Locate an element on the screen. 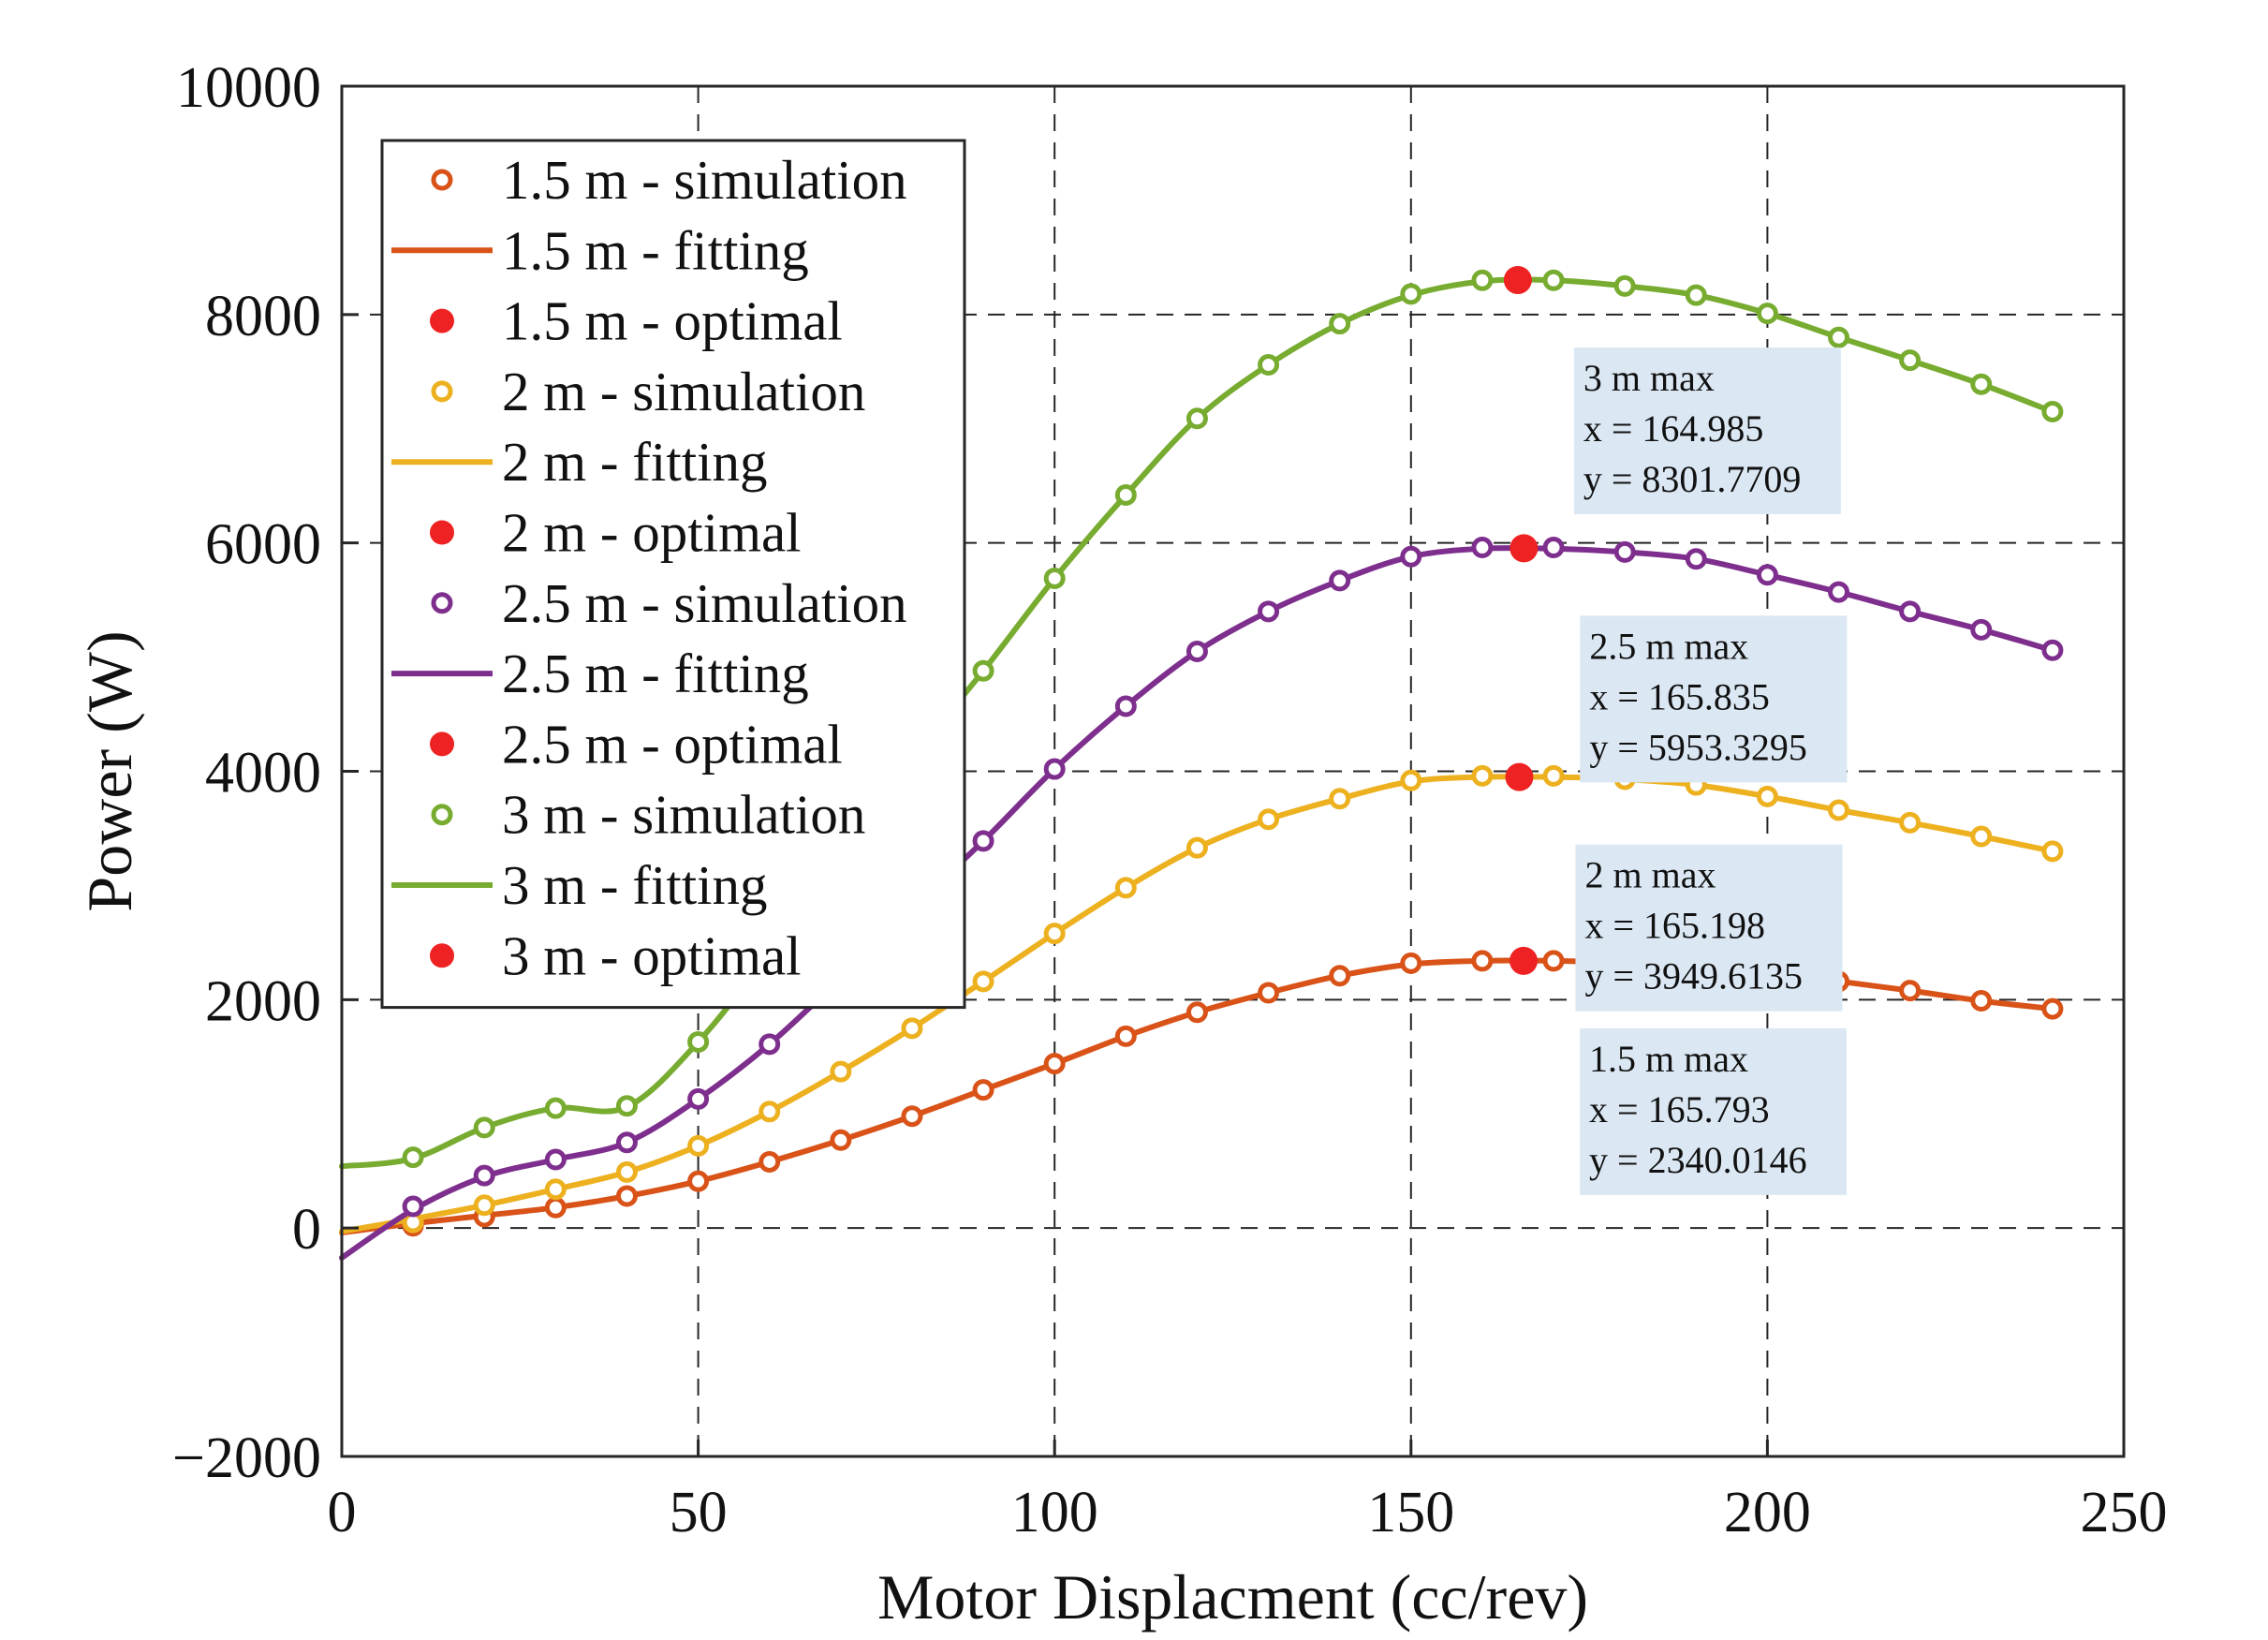  y-tick-label: 2000 is located at coordinates (263, 1001).